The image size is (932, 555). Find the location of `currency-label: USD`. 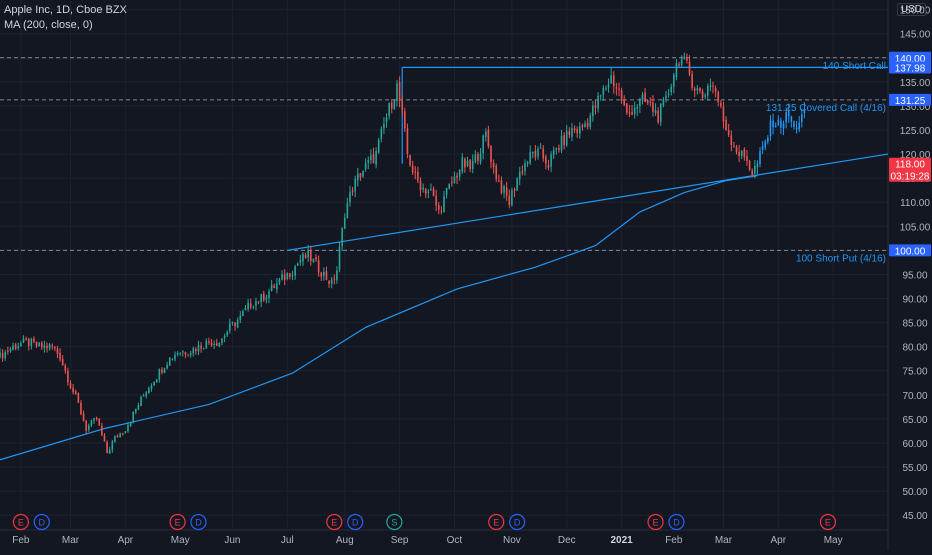

currency-label: USD is located at coordinates (911, 9).